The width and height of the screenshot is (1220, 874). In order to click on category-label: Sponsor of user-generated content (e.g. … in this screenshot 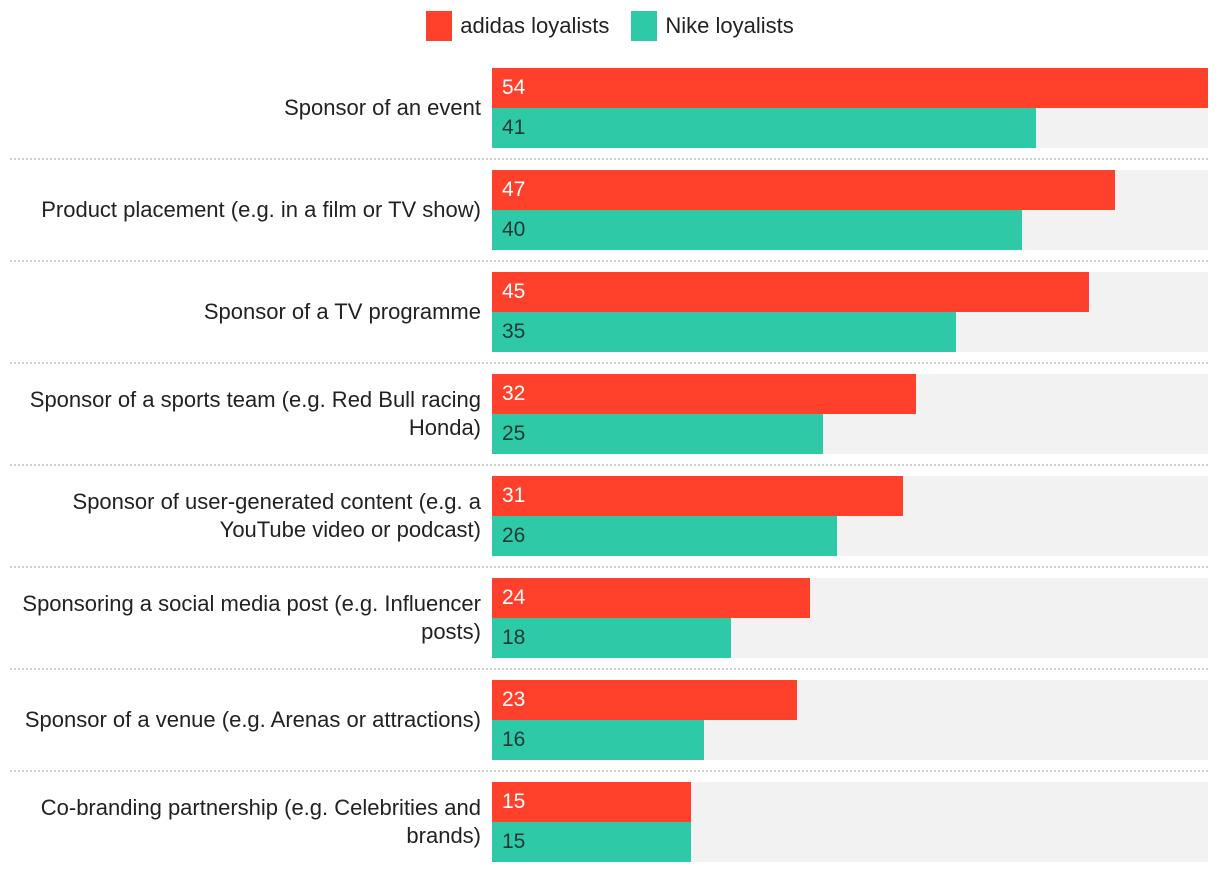, I will do `click(276, 515)`.